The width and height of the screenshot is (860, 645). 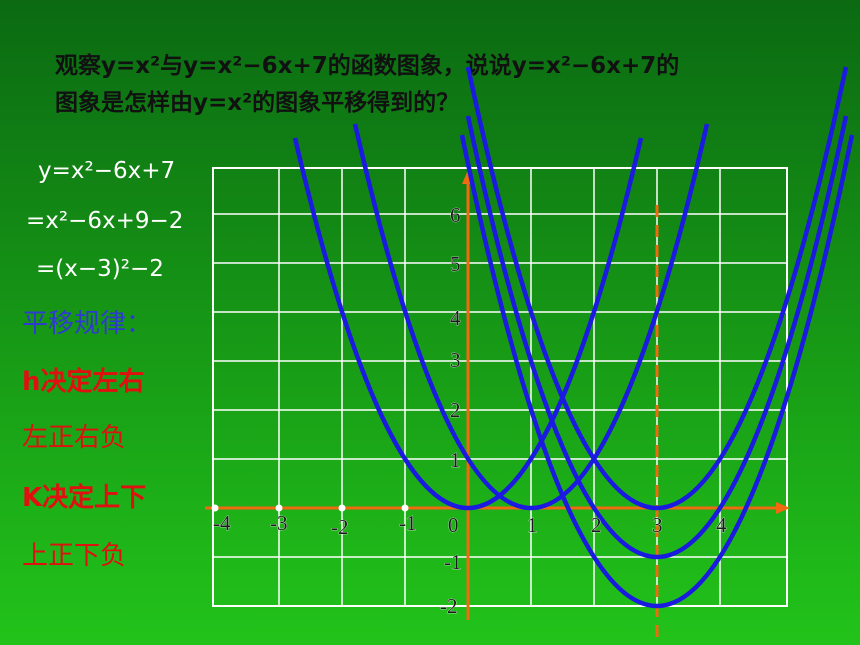 What do you see at coordinates (453, 562) in the screenshot?
I see `y-tick-label: -1` at bounding box center [453, 562].